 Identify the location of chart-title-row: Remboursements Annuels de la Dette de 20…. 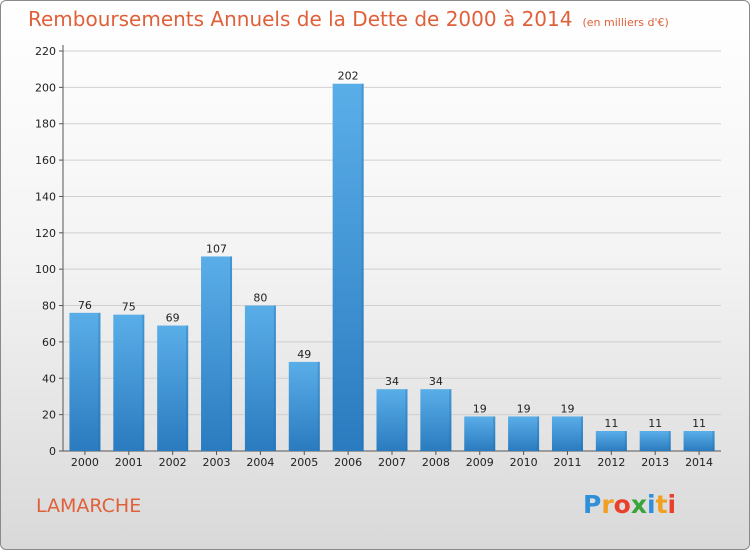
(348, 19).